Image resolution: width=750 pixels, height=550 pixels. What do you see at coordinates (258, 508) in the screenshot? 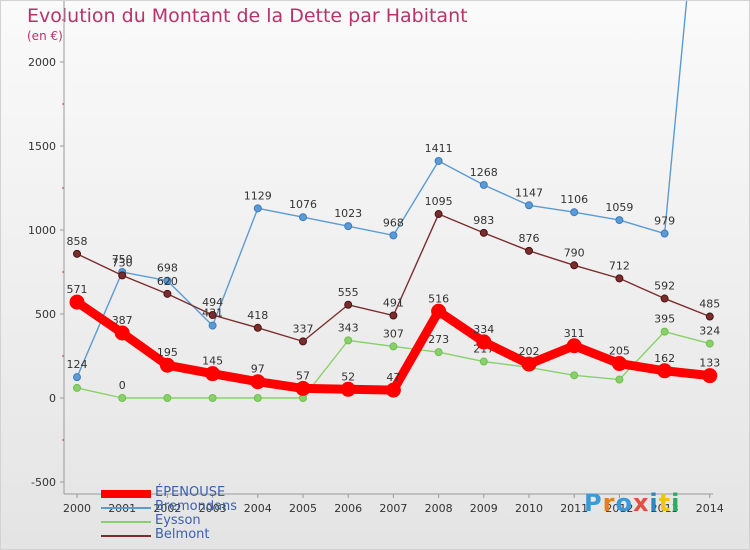
I see `x-tick-label: 2004` at bounding box center [258, 508].